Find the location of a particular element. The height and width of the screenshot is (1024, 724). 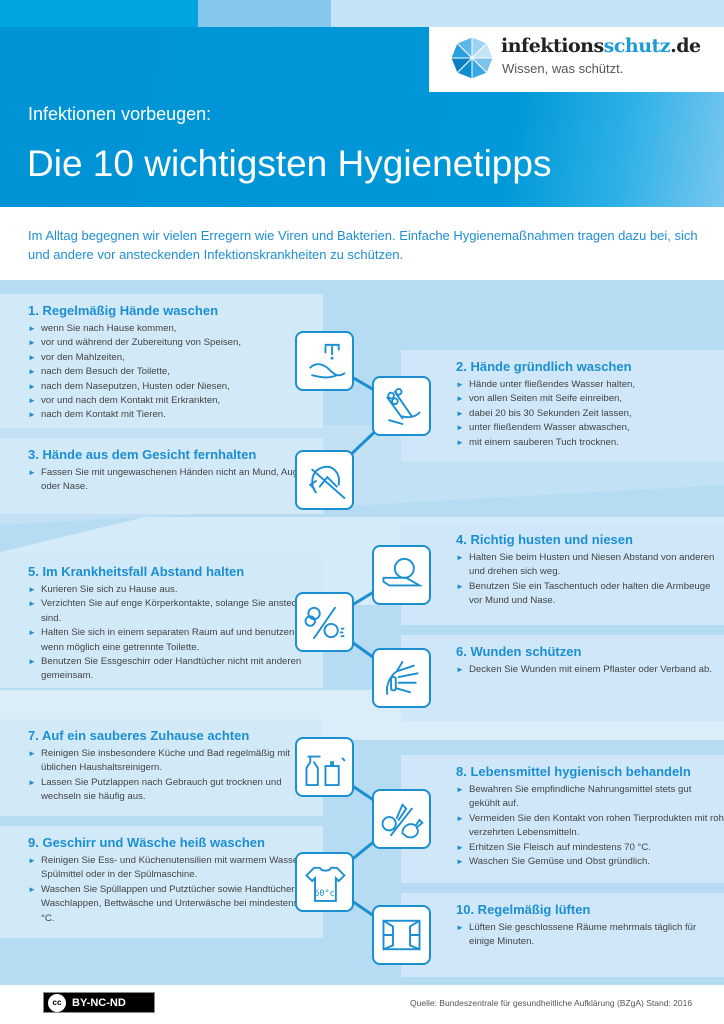

license-badge: cc BY-NC-ND is located at coordinates (99, 1002).